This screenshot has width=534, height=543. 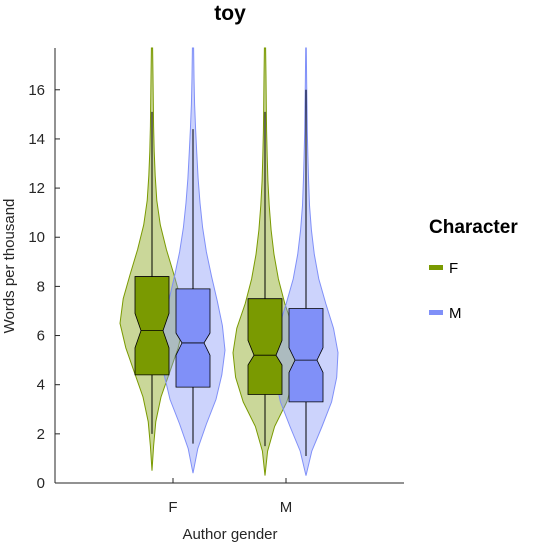 What do you see at coordinates (436, 312) in the screenshot?
I see `legend-swatch-M` at bounding box center [436, 312].